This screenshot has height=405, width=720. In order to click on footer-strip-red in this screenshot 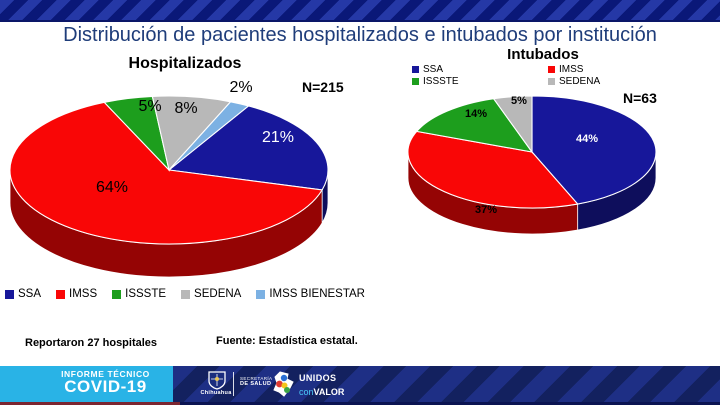, I will do `click(90, 403)`.